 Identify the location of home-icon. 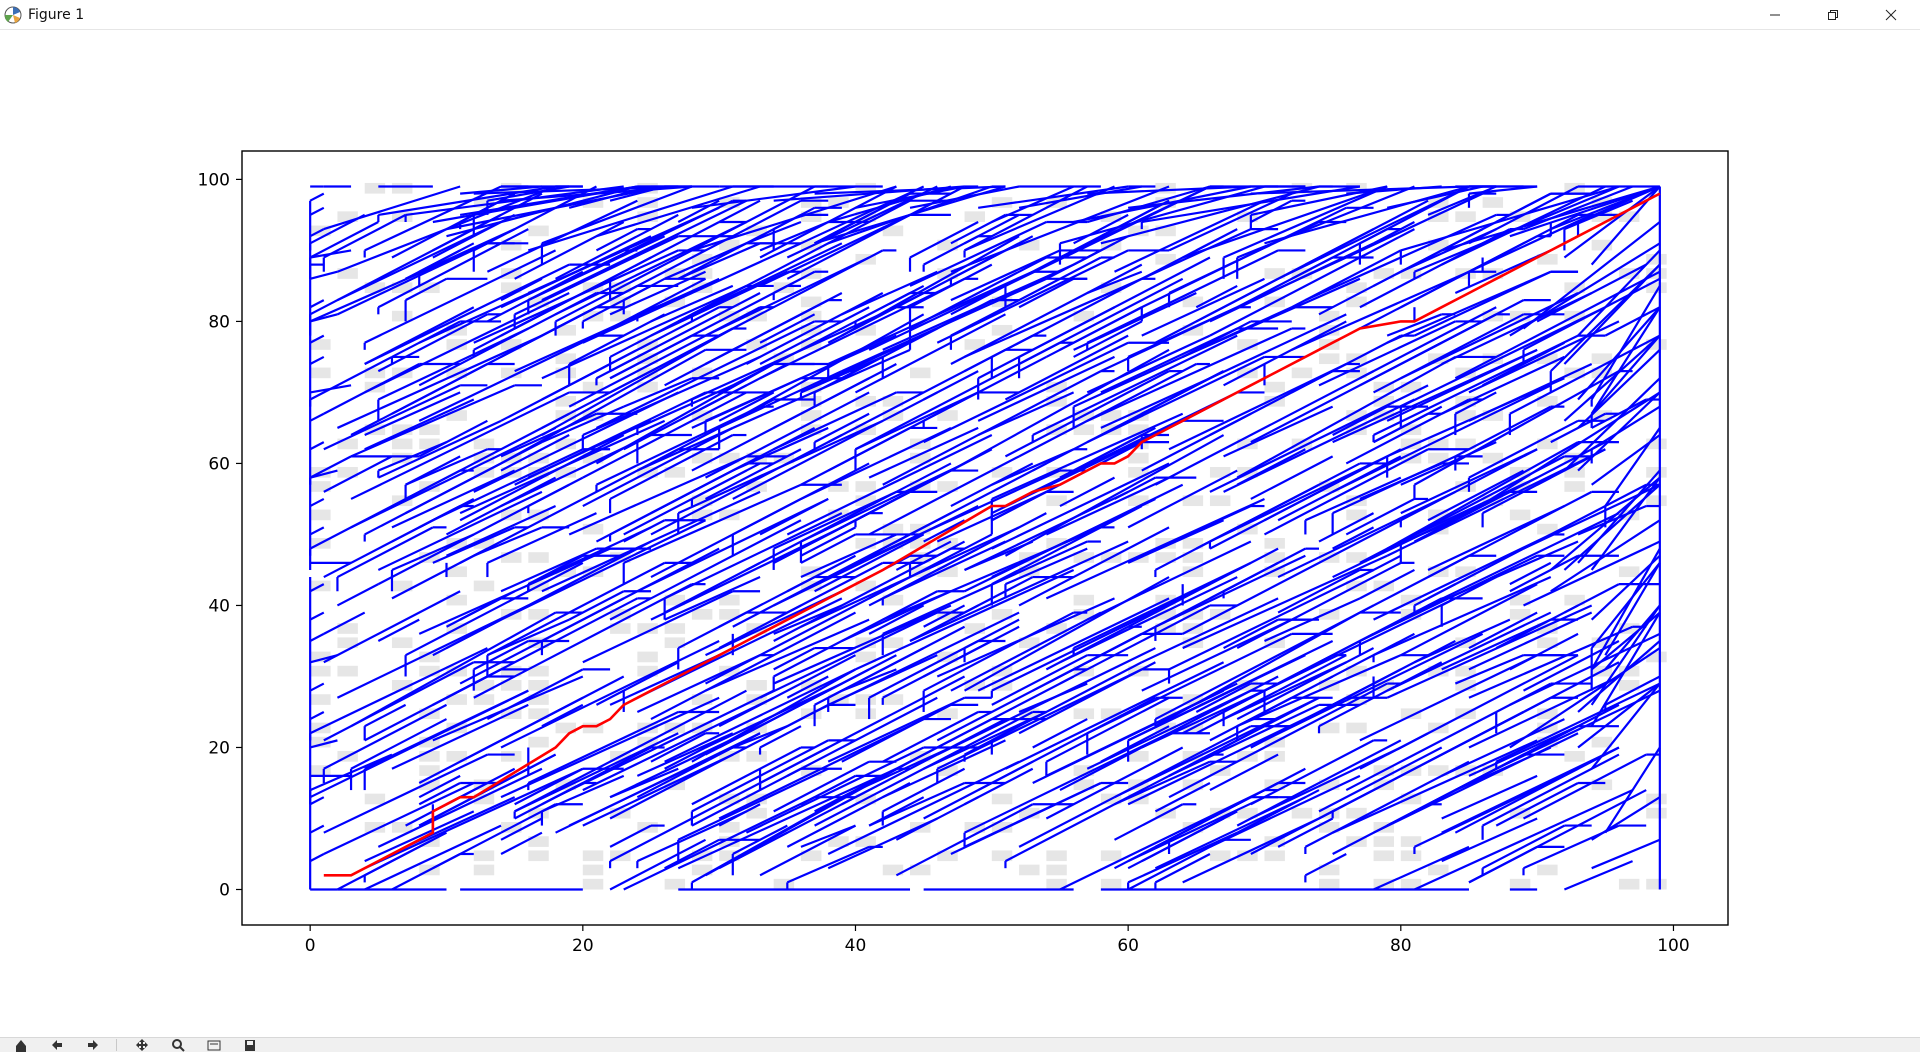
(21, 1045).